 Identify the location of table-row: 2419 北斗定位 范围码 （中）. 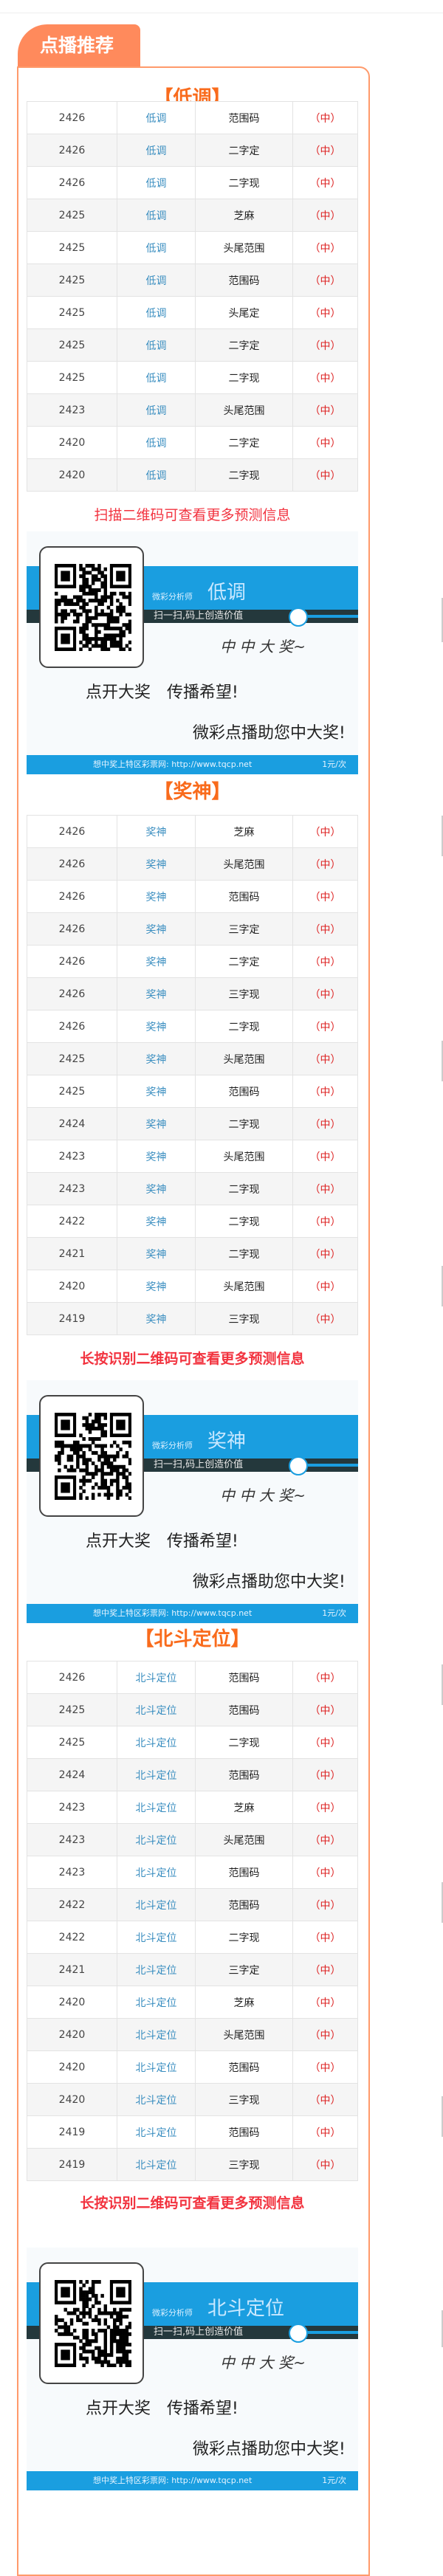
(192, 2132).